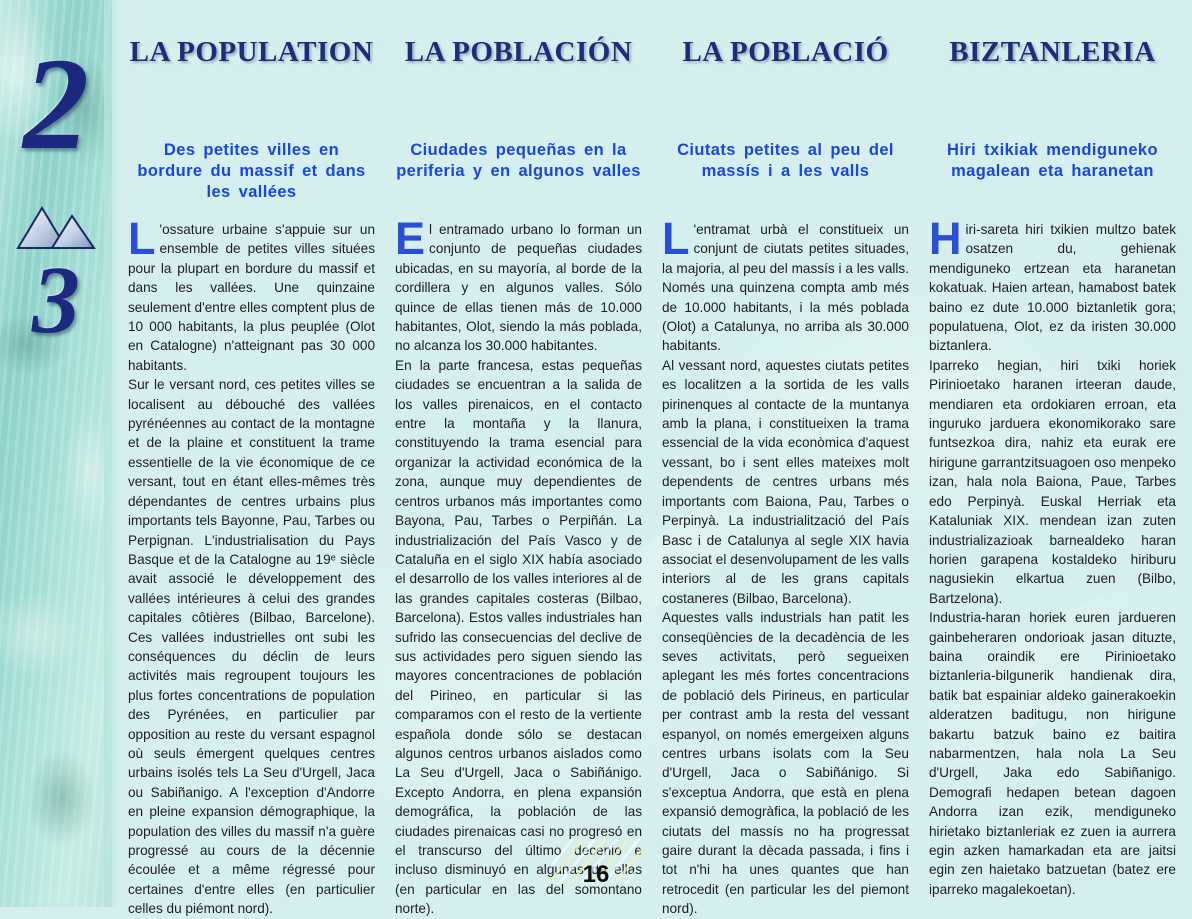  What do you see at coordinates (596, 874) in the screenshot?
I see `page-number: 16` at bounding box center [596, 874].